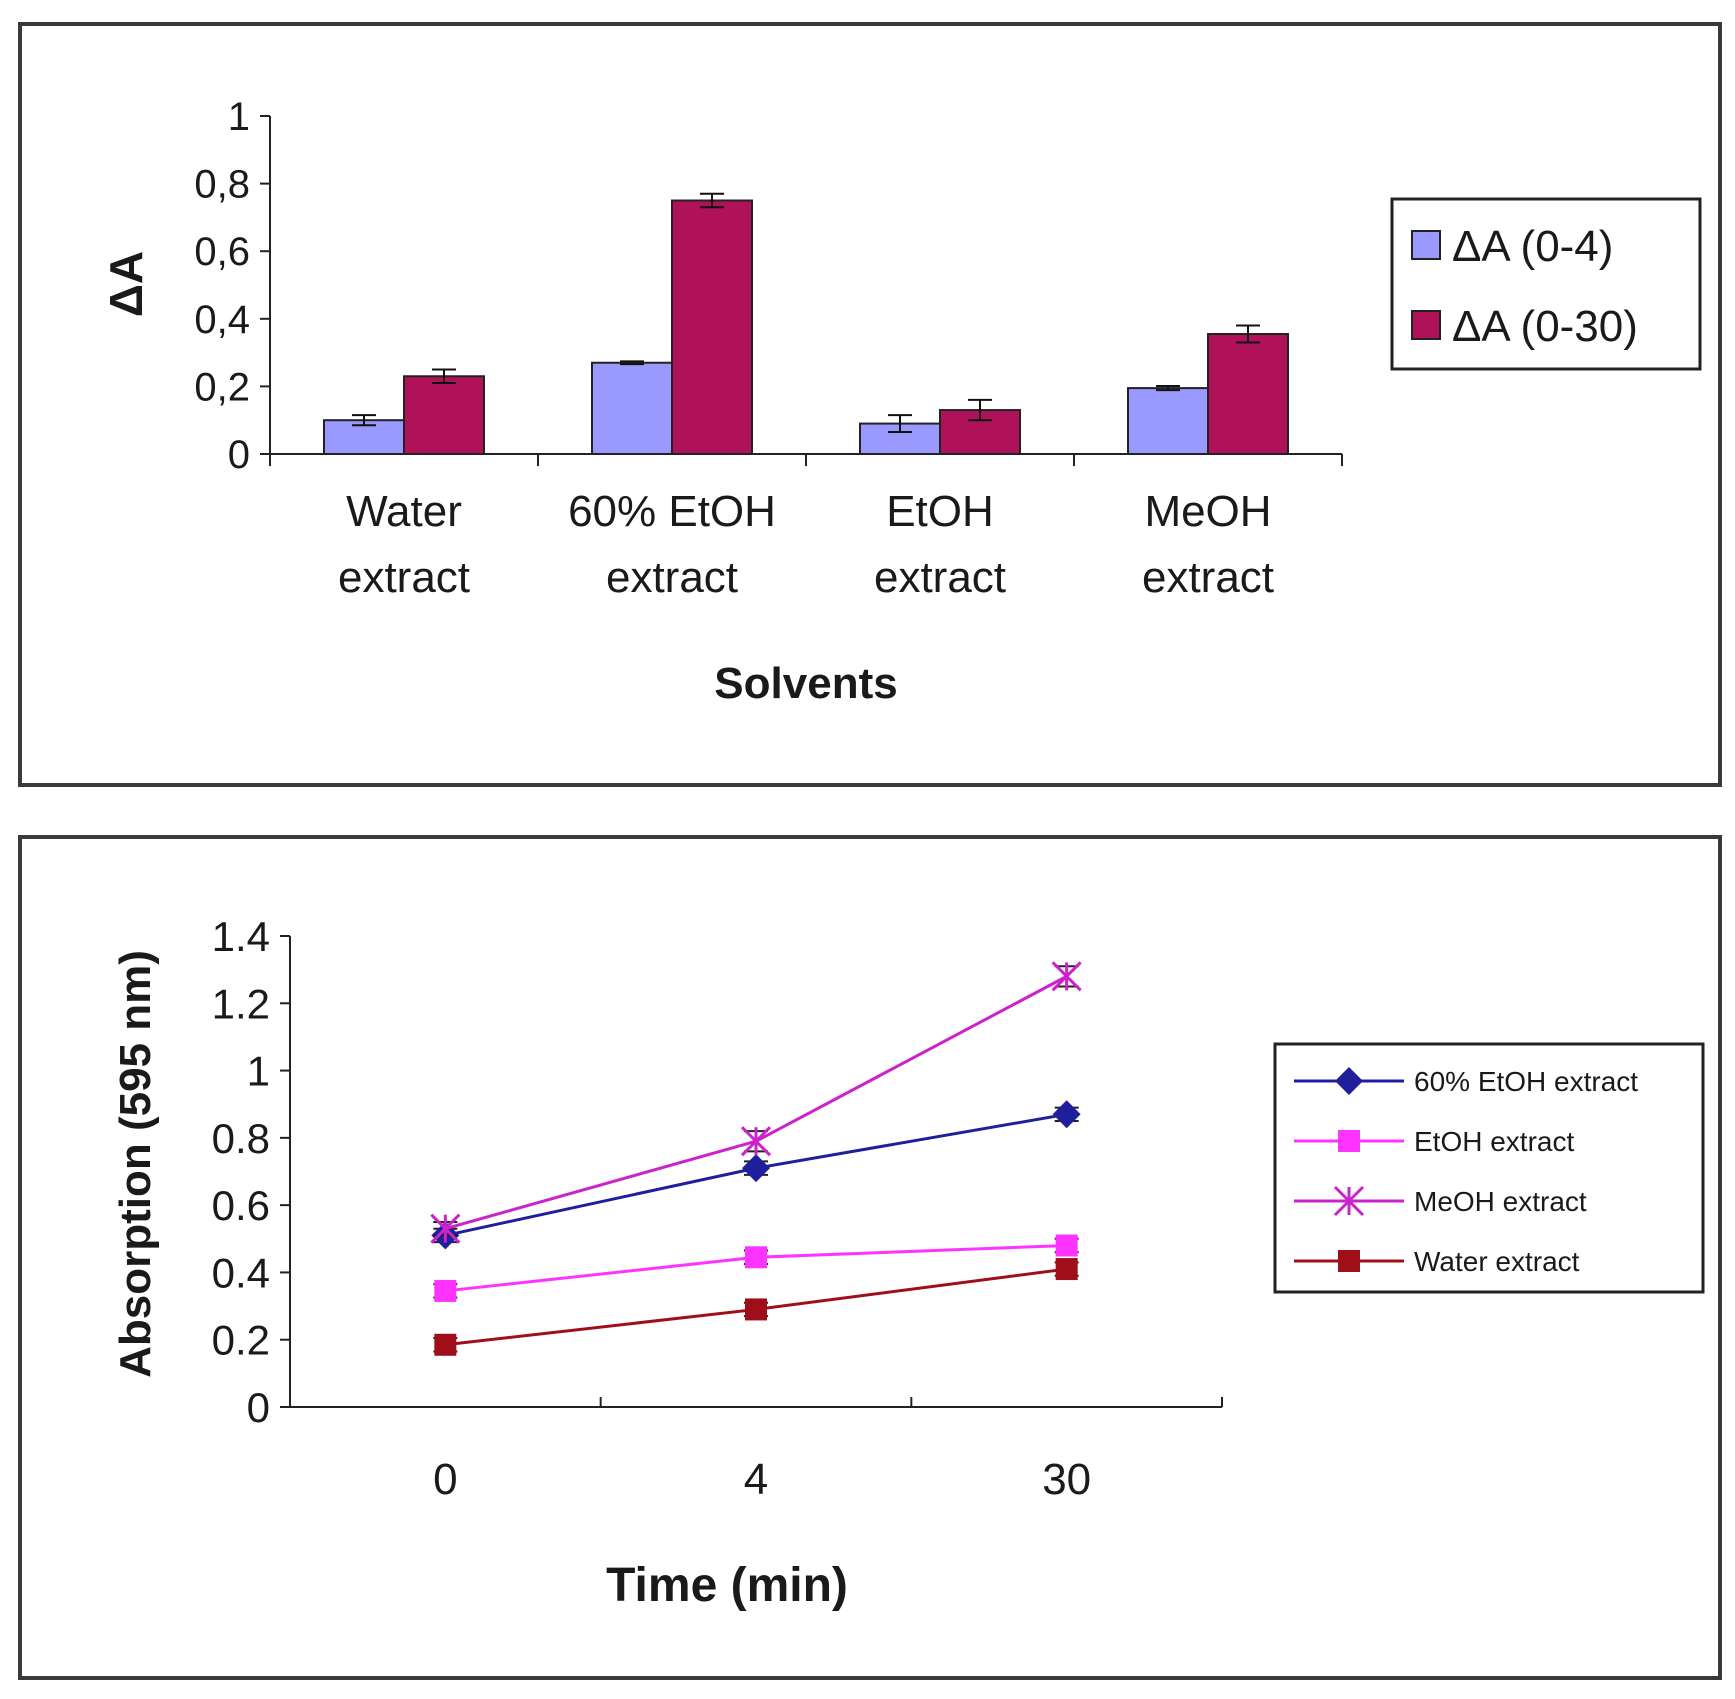 This screenshot has width=1735, height=1699. What do you see at coordinates (241, 1003) in the screenshot?
I see `y-tick-label: 1.2` at bounding box center [241, 1003].